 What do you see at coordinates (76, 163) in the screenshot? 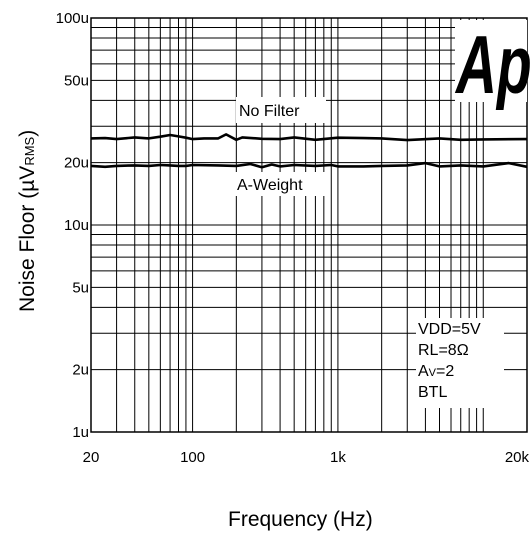
I see `y-tick-label: 20u` at bounding box center [76, 163].